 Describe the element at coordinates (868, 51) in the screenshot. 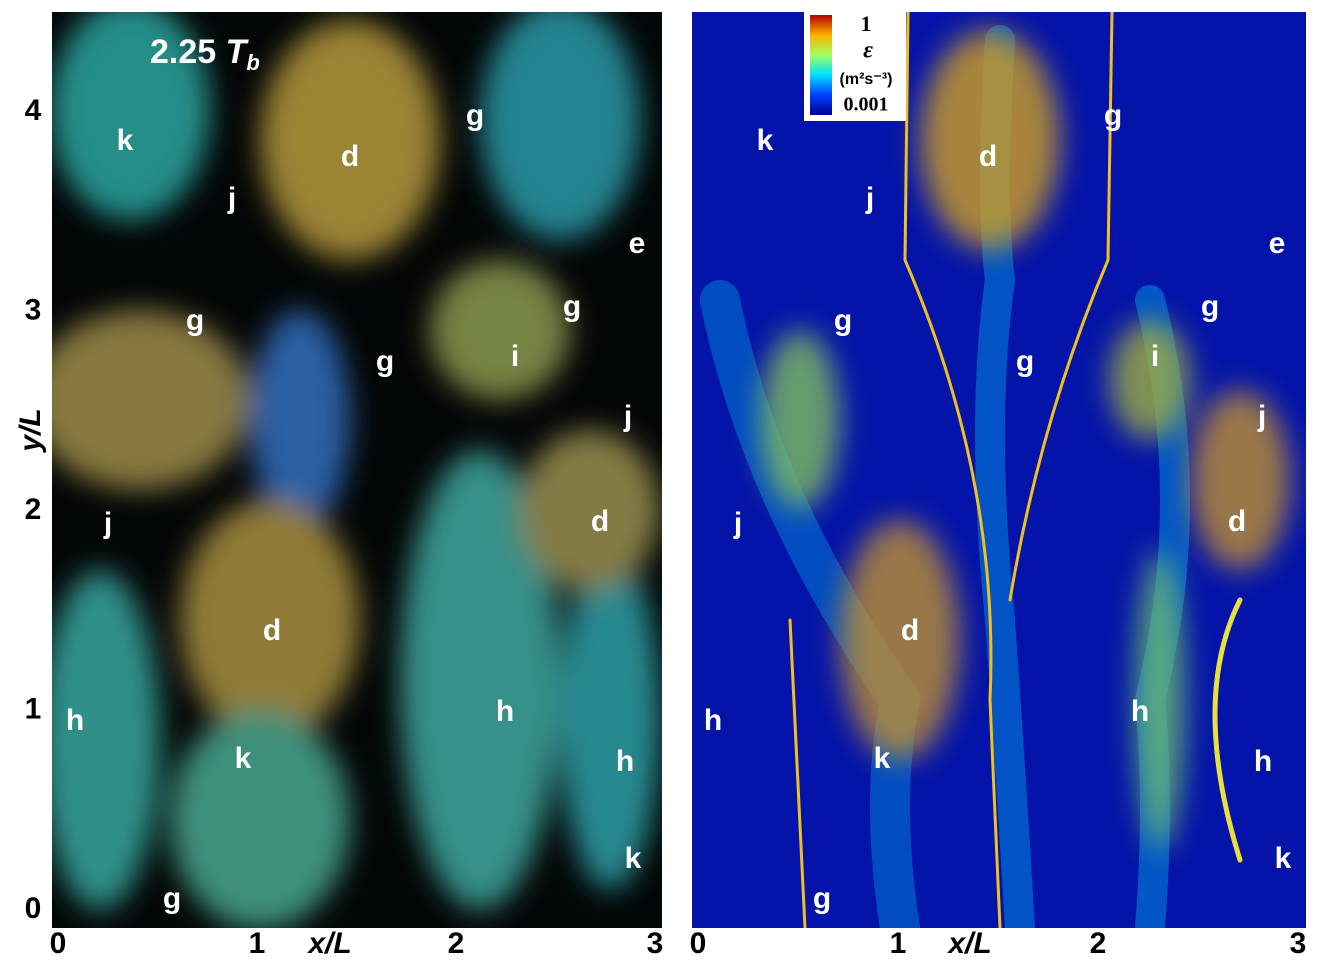

I see `colorbar-symbol: ε` at that location.